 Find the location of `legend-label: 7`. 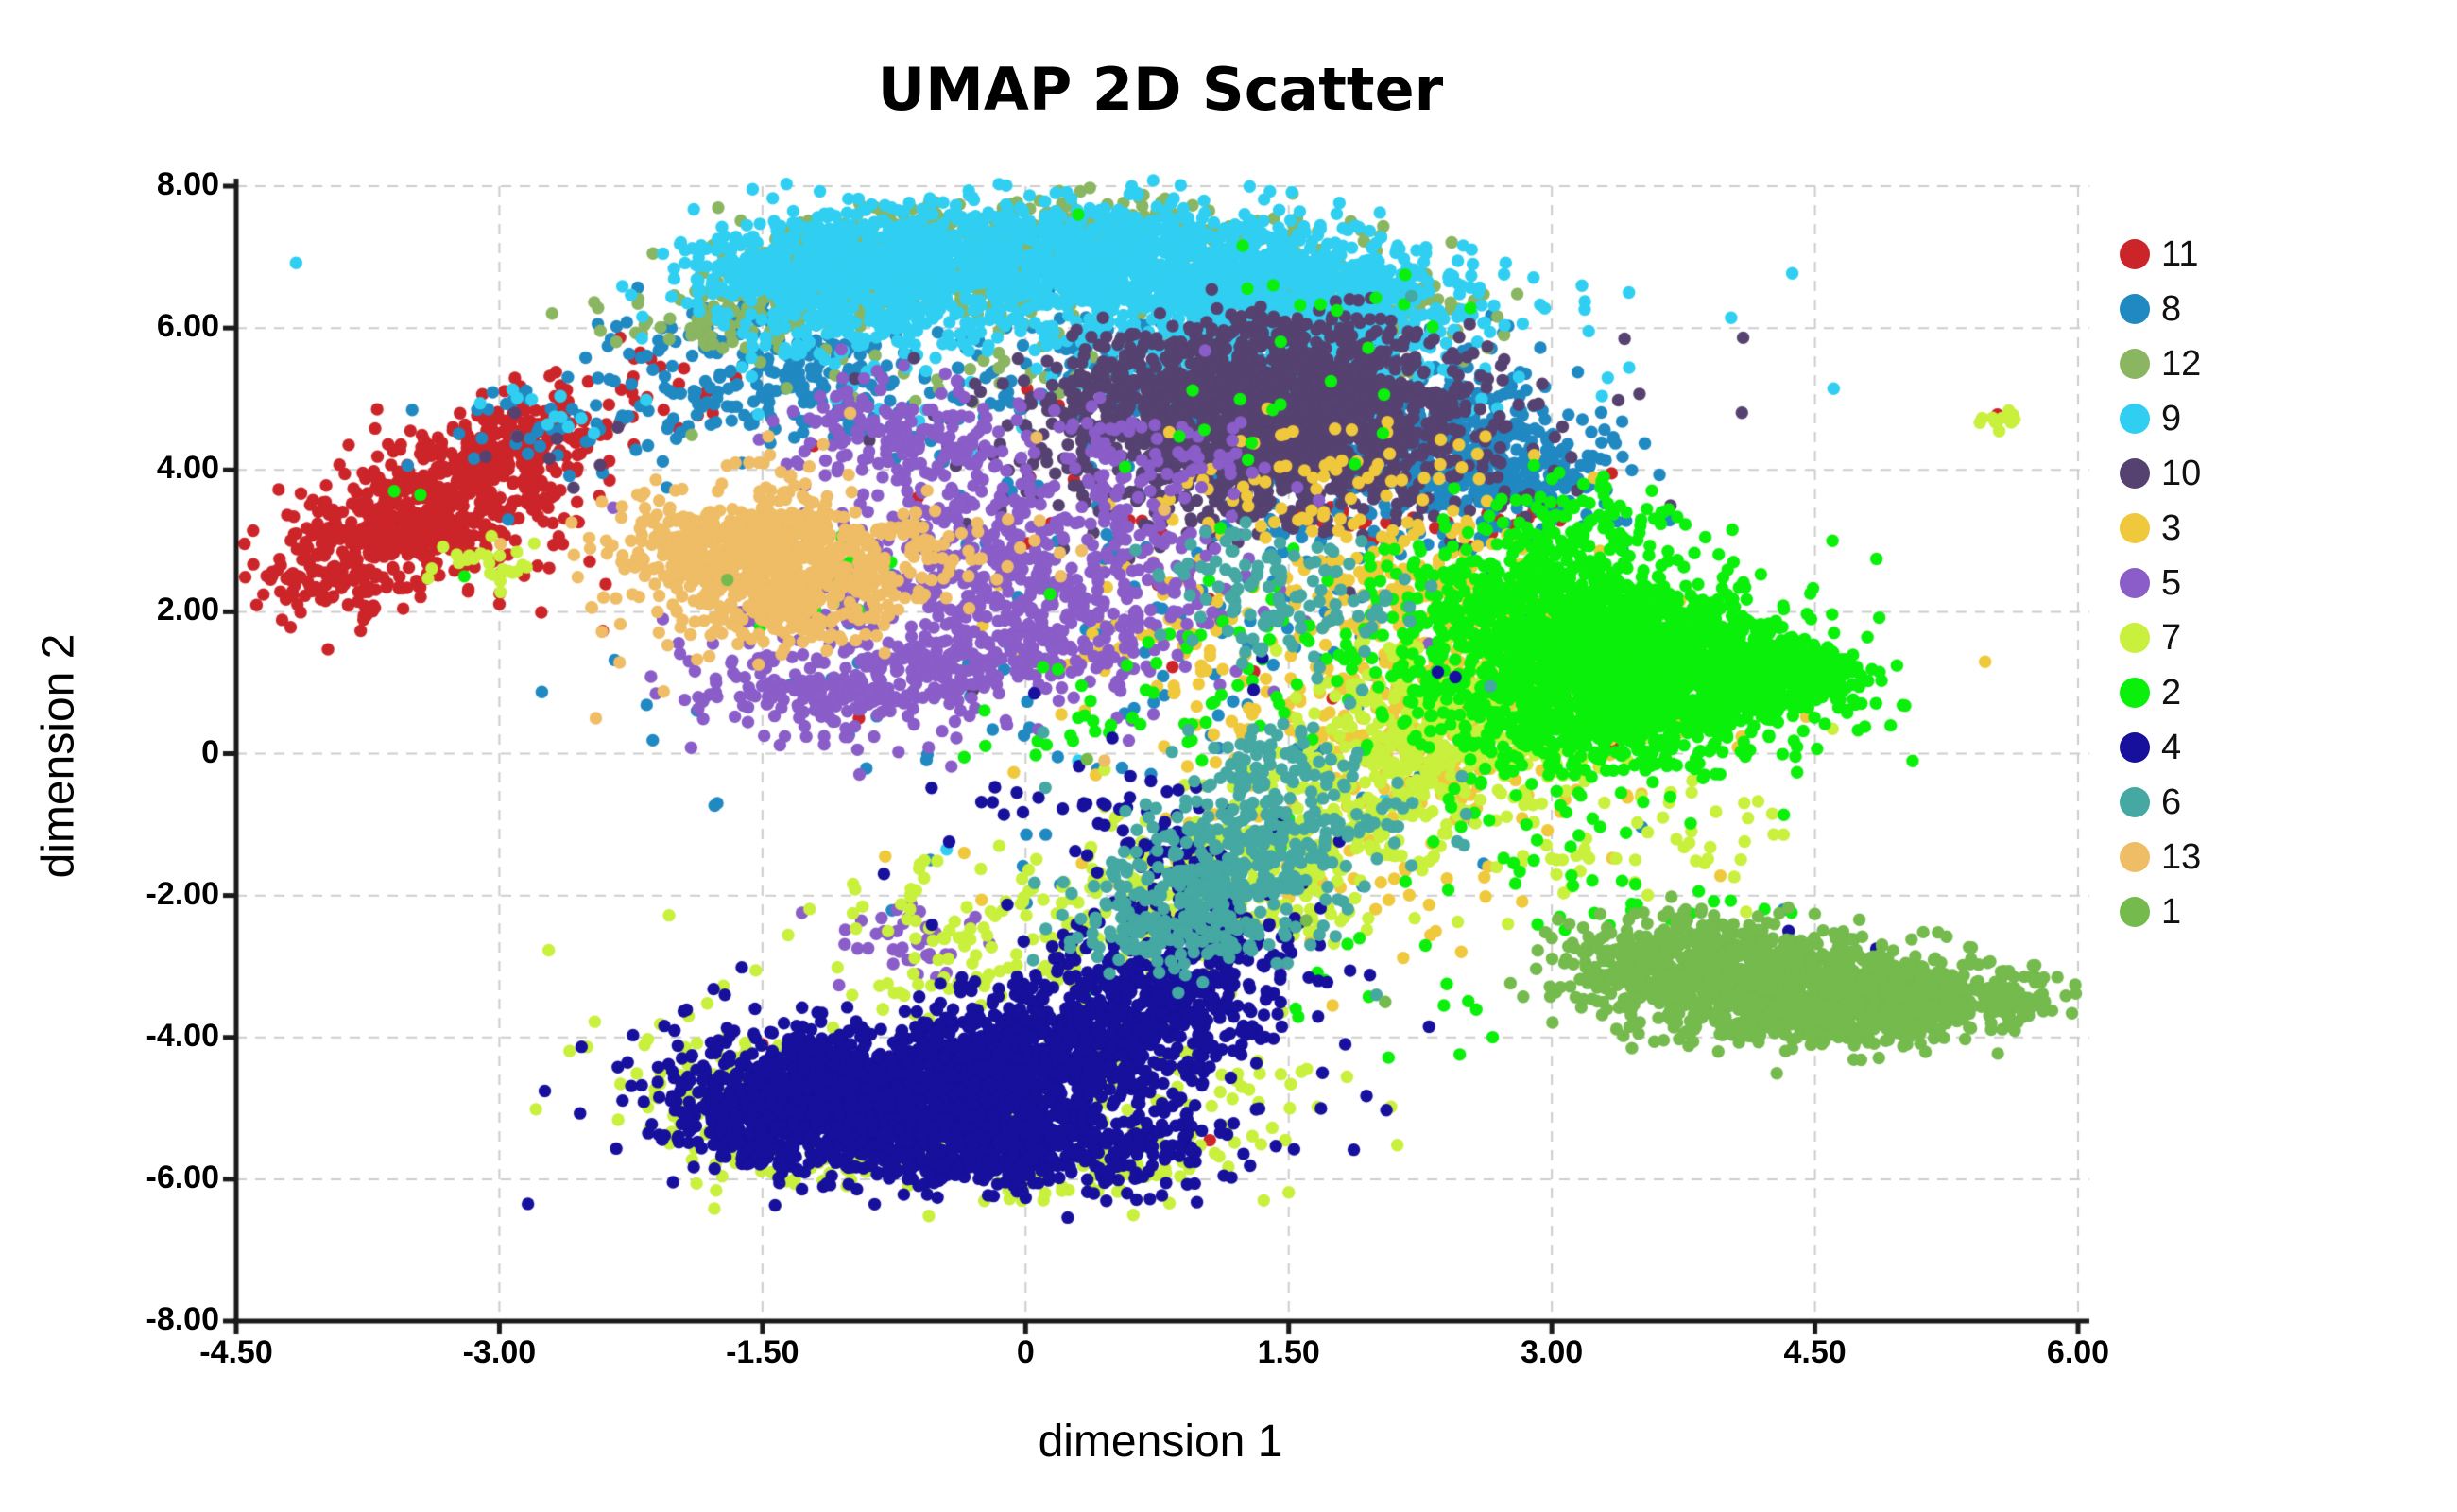

legend-label: 7 is located at coordinates (2171, 637).